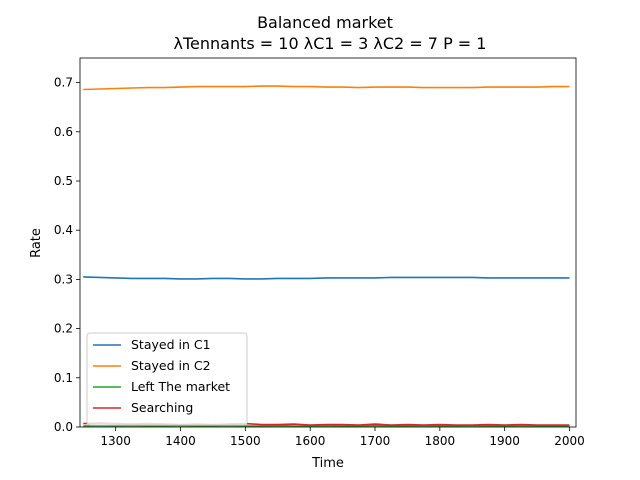 This screenshot has height=480, width=640. What do you see at coordinates (326, 425) in the screenshot?
I see `series-line-left-the-market` at bounding box center [326, 425].